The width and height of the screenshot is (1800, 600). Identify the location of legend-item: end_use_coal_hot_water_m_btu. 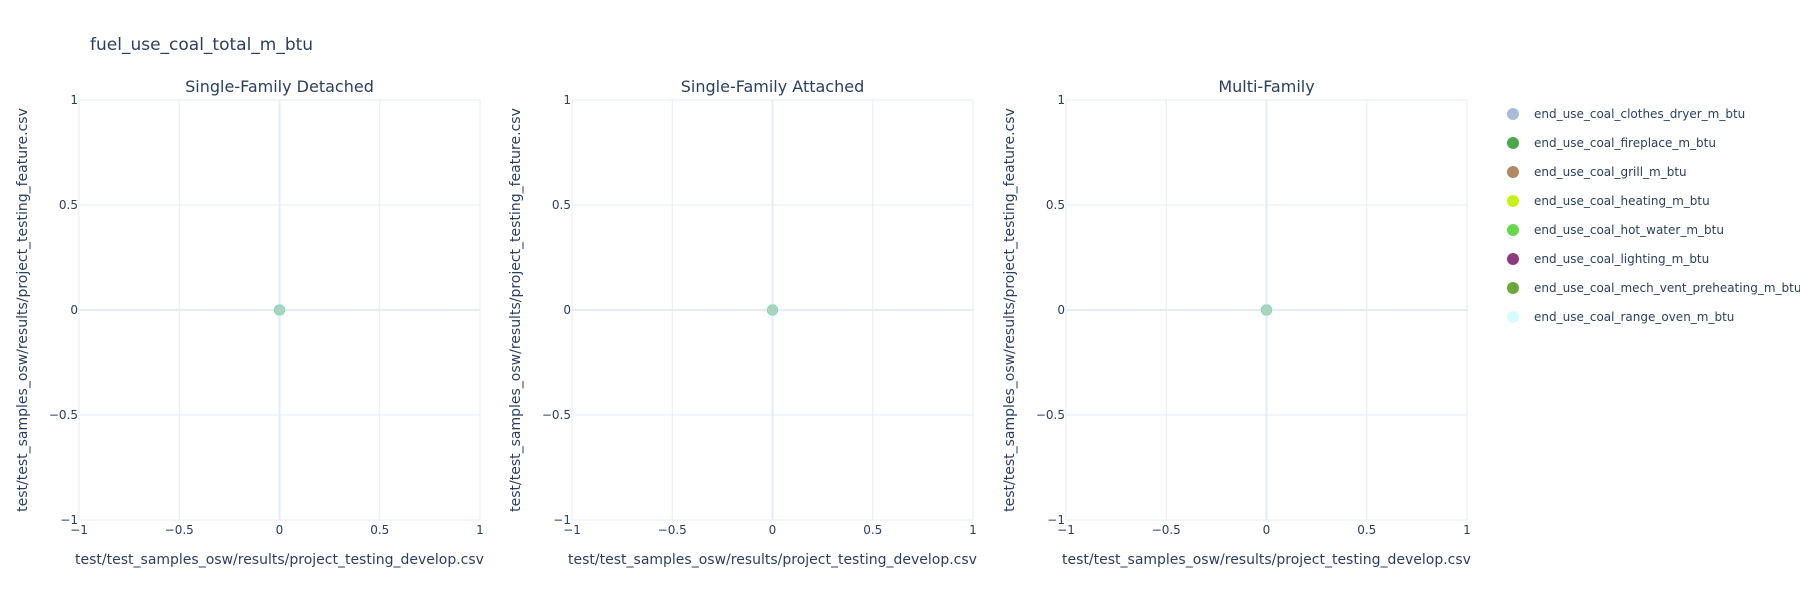
(1615, 230).